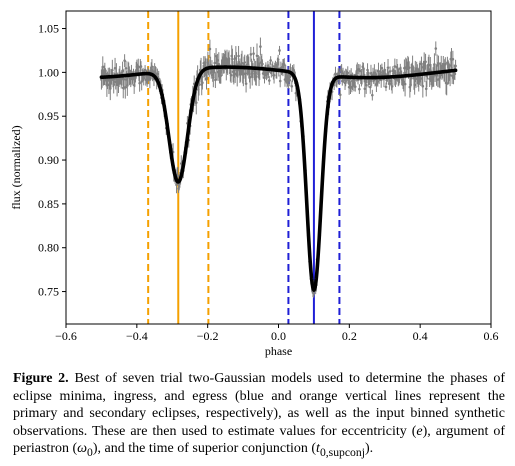 Image resolution: width=515 pixels, height=466 pixels. Describe the element at coordinates (48, 72) in the screenshot. I see `y-tick-label: 1.00` at that location.